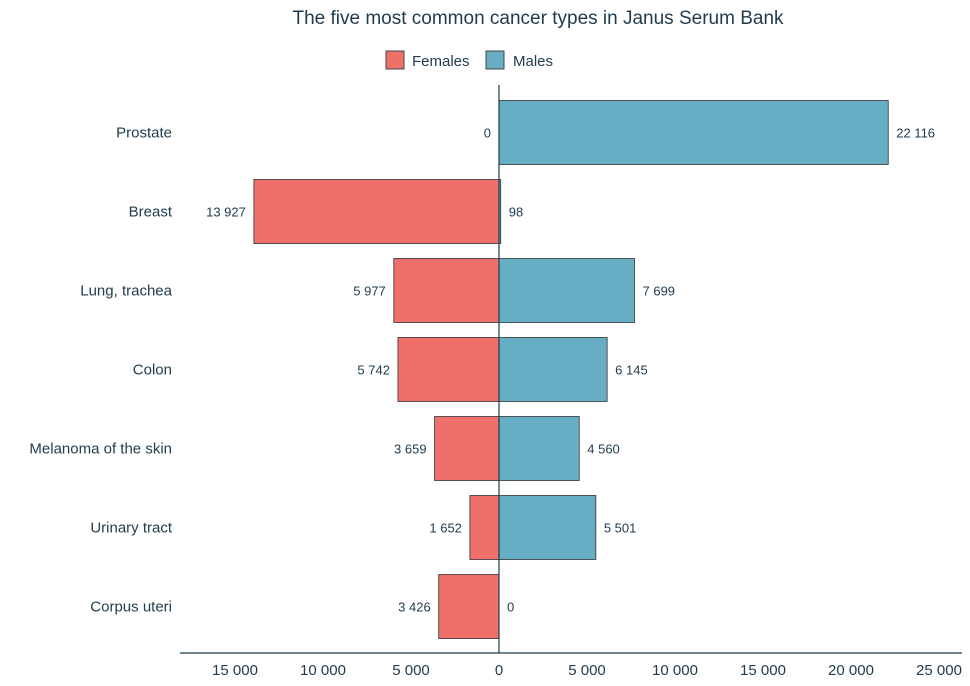  I want to click on category-label-breast: Breast, so click(151, 212).